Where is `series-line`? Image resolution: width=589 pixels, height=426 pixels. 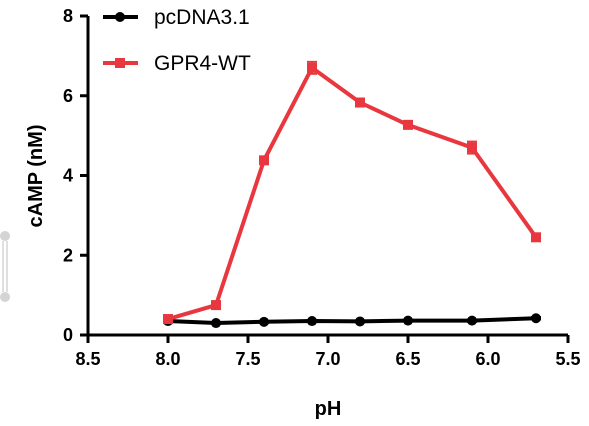
series-line is located at coordinates (352, 320).